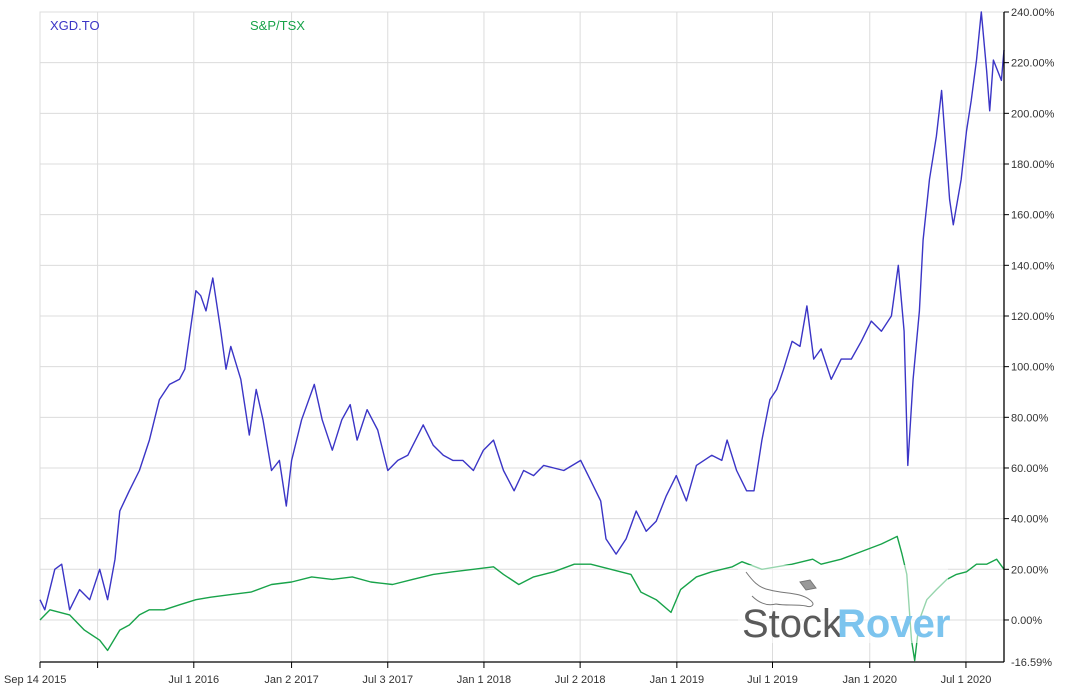 Image resolution: width=1074 pixels, height=696 pixels. I want to click on legend-tsx: S&P/TSX, so click(277, 25).